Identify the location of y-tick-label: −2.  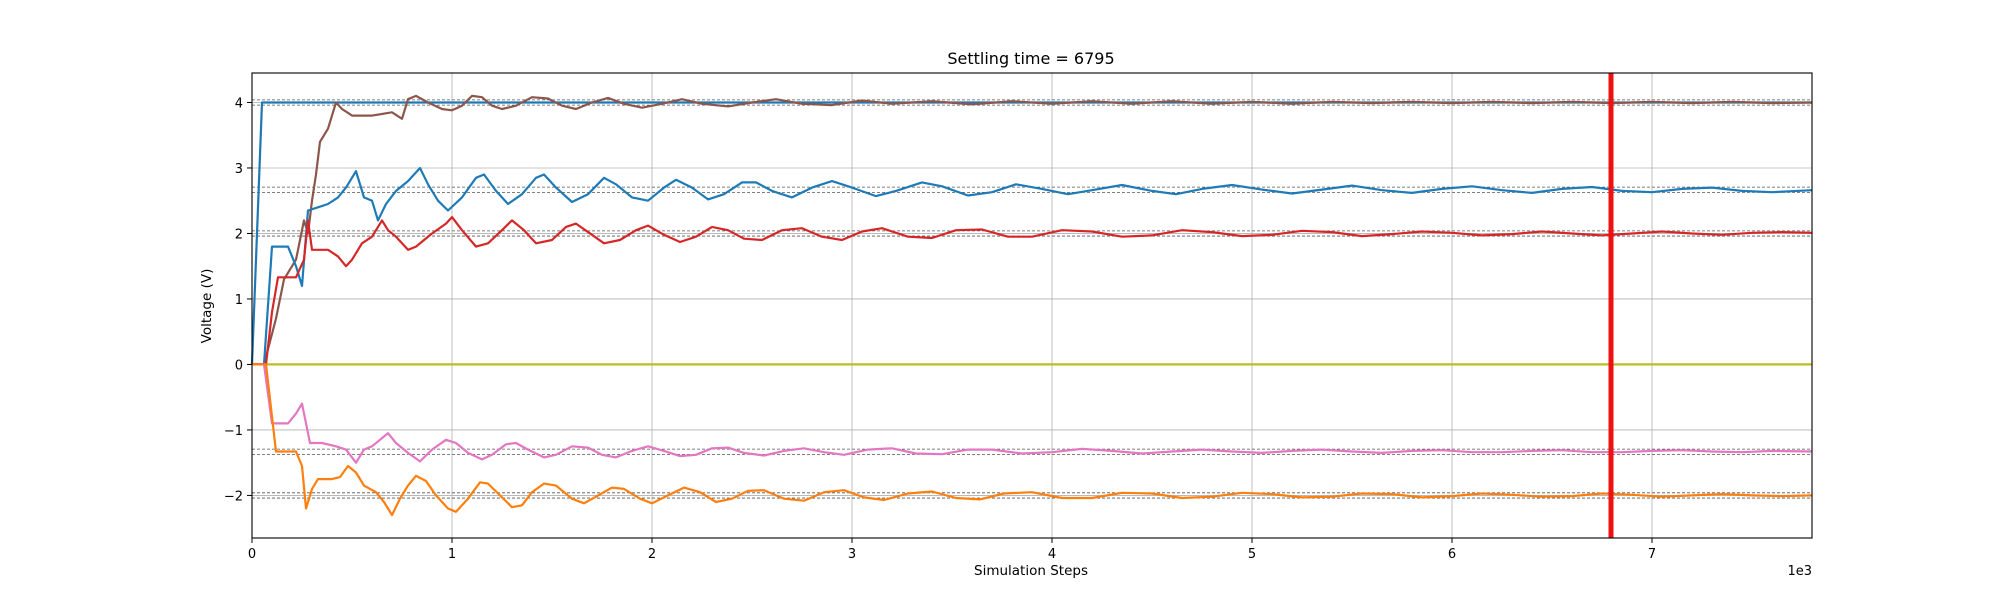
(233, 496).